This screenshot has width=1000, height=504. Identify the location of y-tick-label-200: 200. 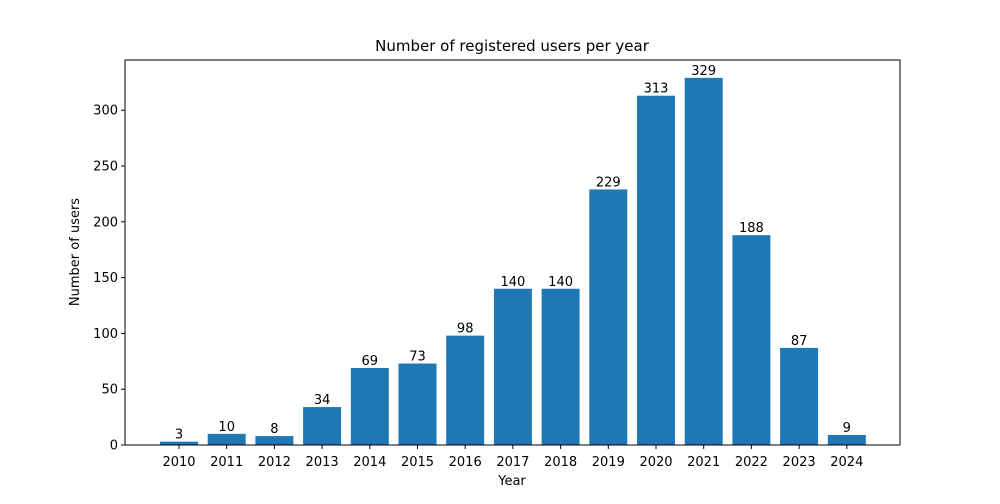
(105, 222).